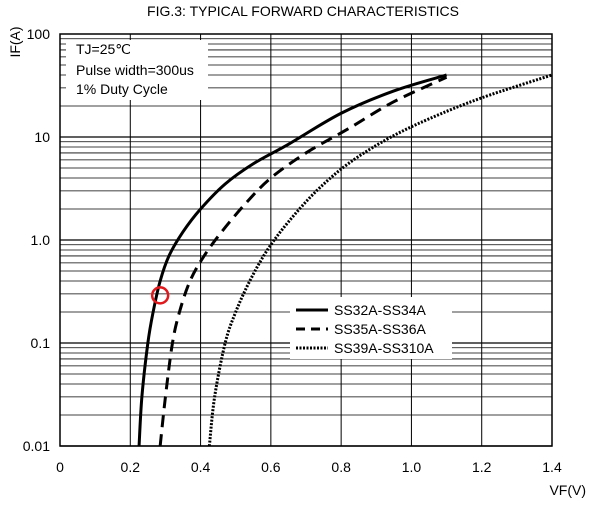 This screenshot has height=505, width=590. Describe the element at coordinates (384, 348) in the screenshot. I see `legend-label-ss39a-ss310a: SS39A-SS310A` at that location.